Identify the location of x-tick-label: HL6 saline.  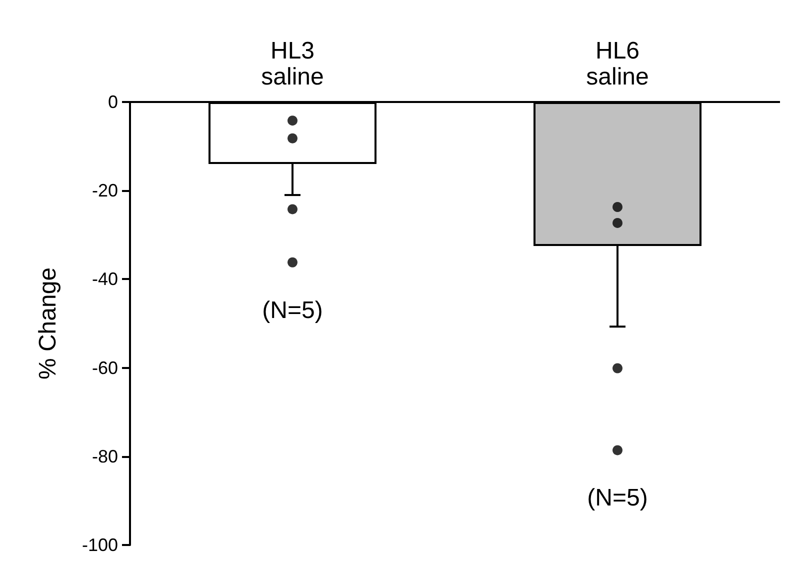
(617, 64).